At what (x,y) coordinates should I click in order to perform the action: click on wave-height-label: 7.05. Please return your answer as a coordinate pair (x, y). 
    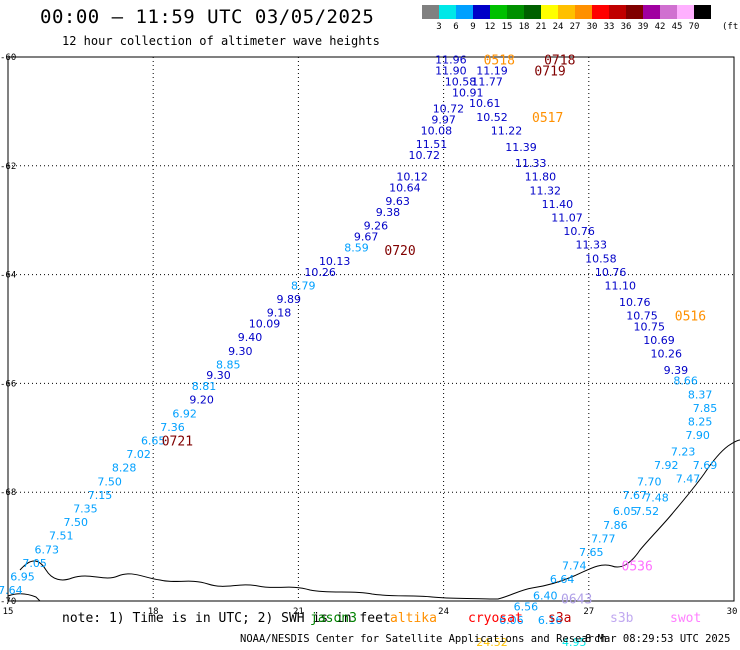
    Looking at the image, I should click on (34, 563).